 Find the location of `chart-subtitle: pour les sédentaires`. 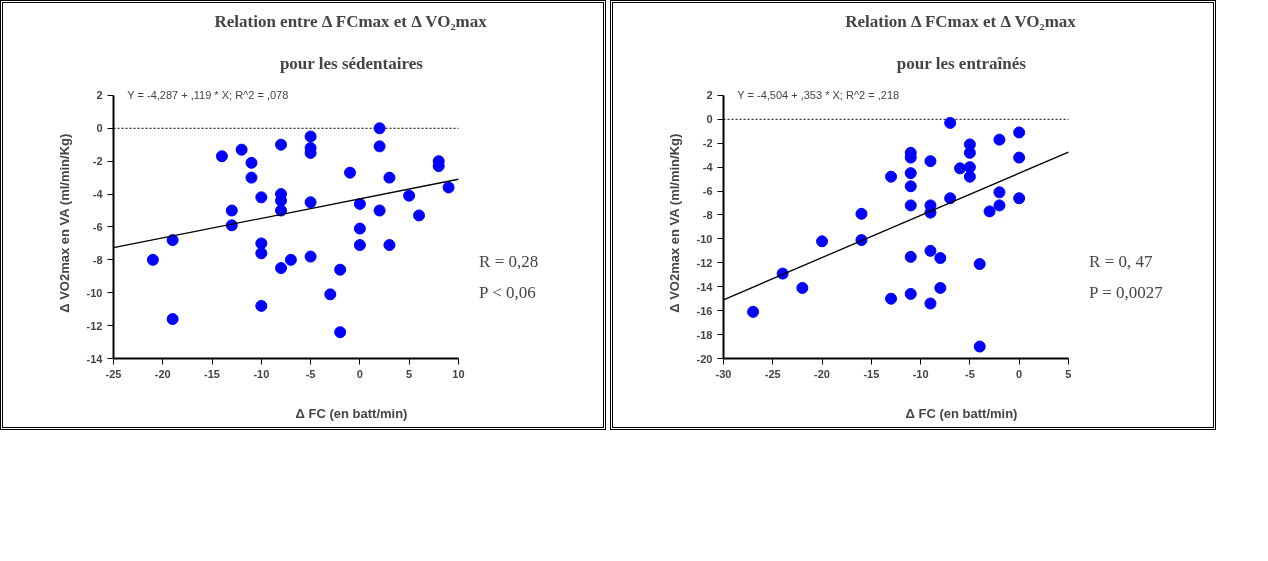

chart-subtitle: pour les sédentaires is located at coordinates (351, 63).